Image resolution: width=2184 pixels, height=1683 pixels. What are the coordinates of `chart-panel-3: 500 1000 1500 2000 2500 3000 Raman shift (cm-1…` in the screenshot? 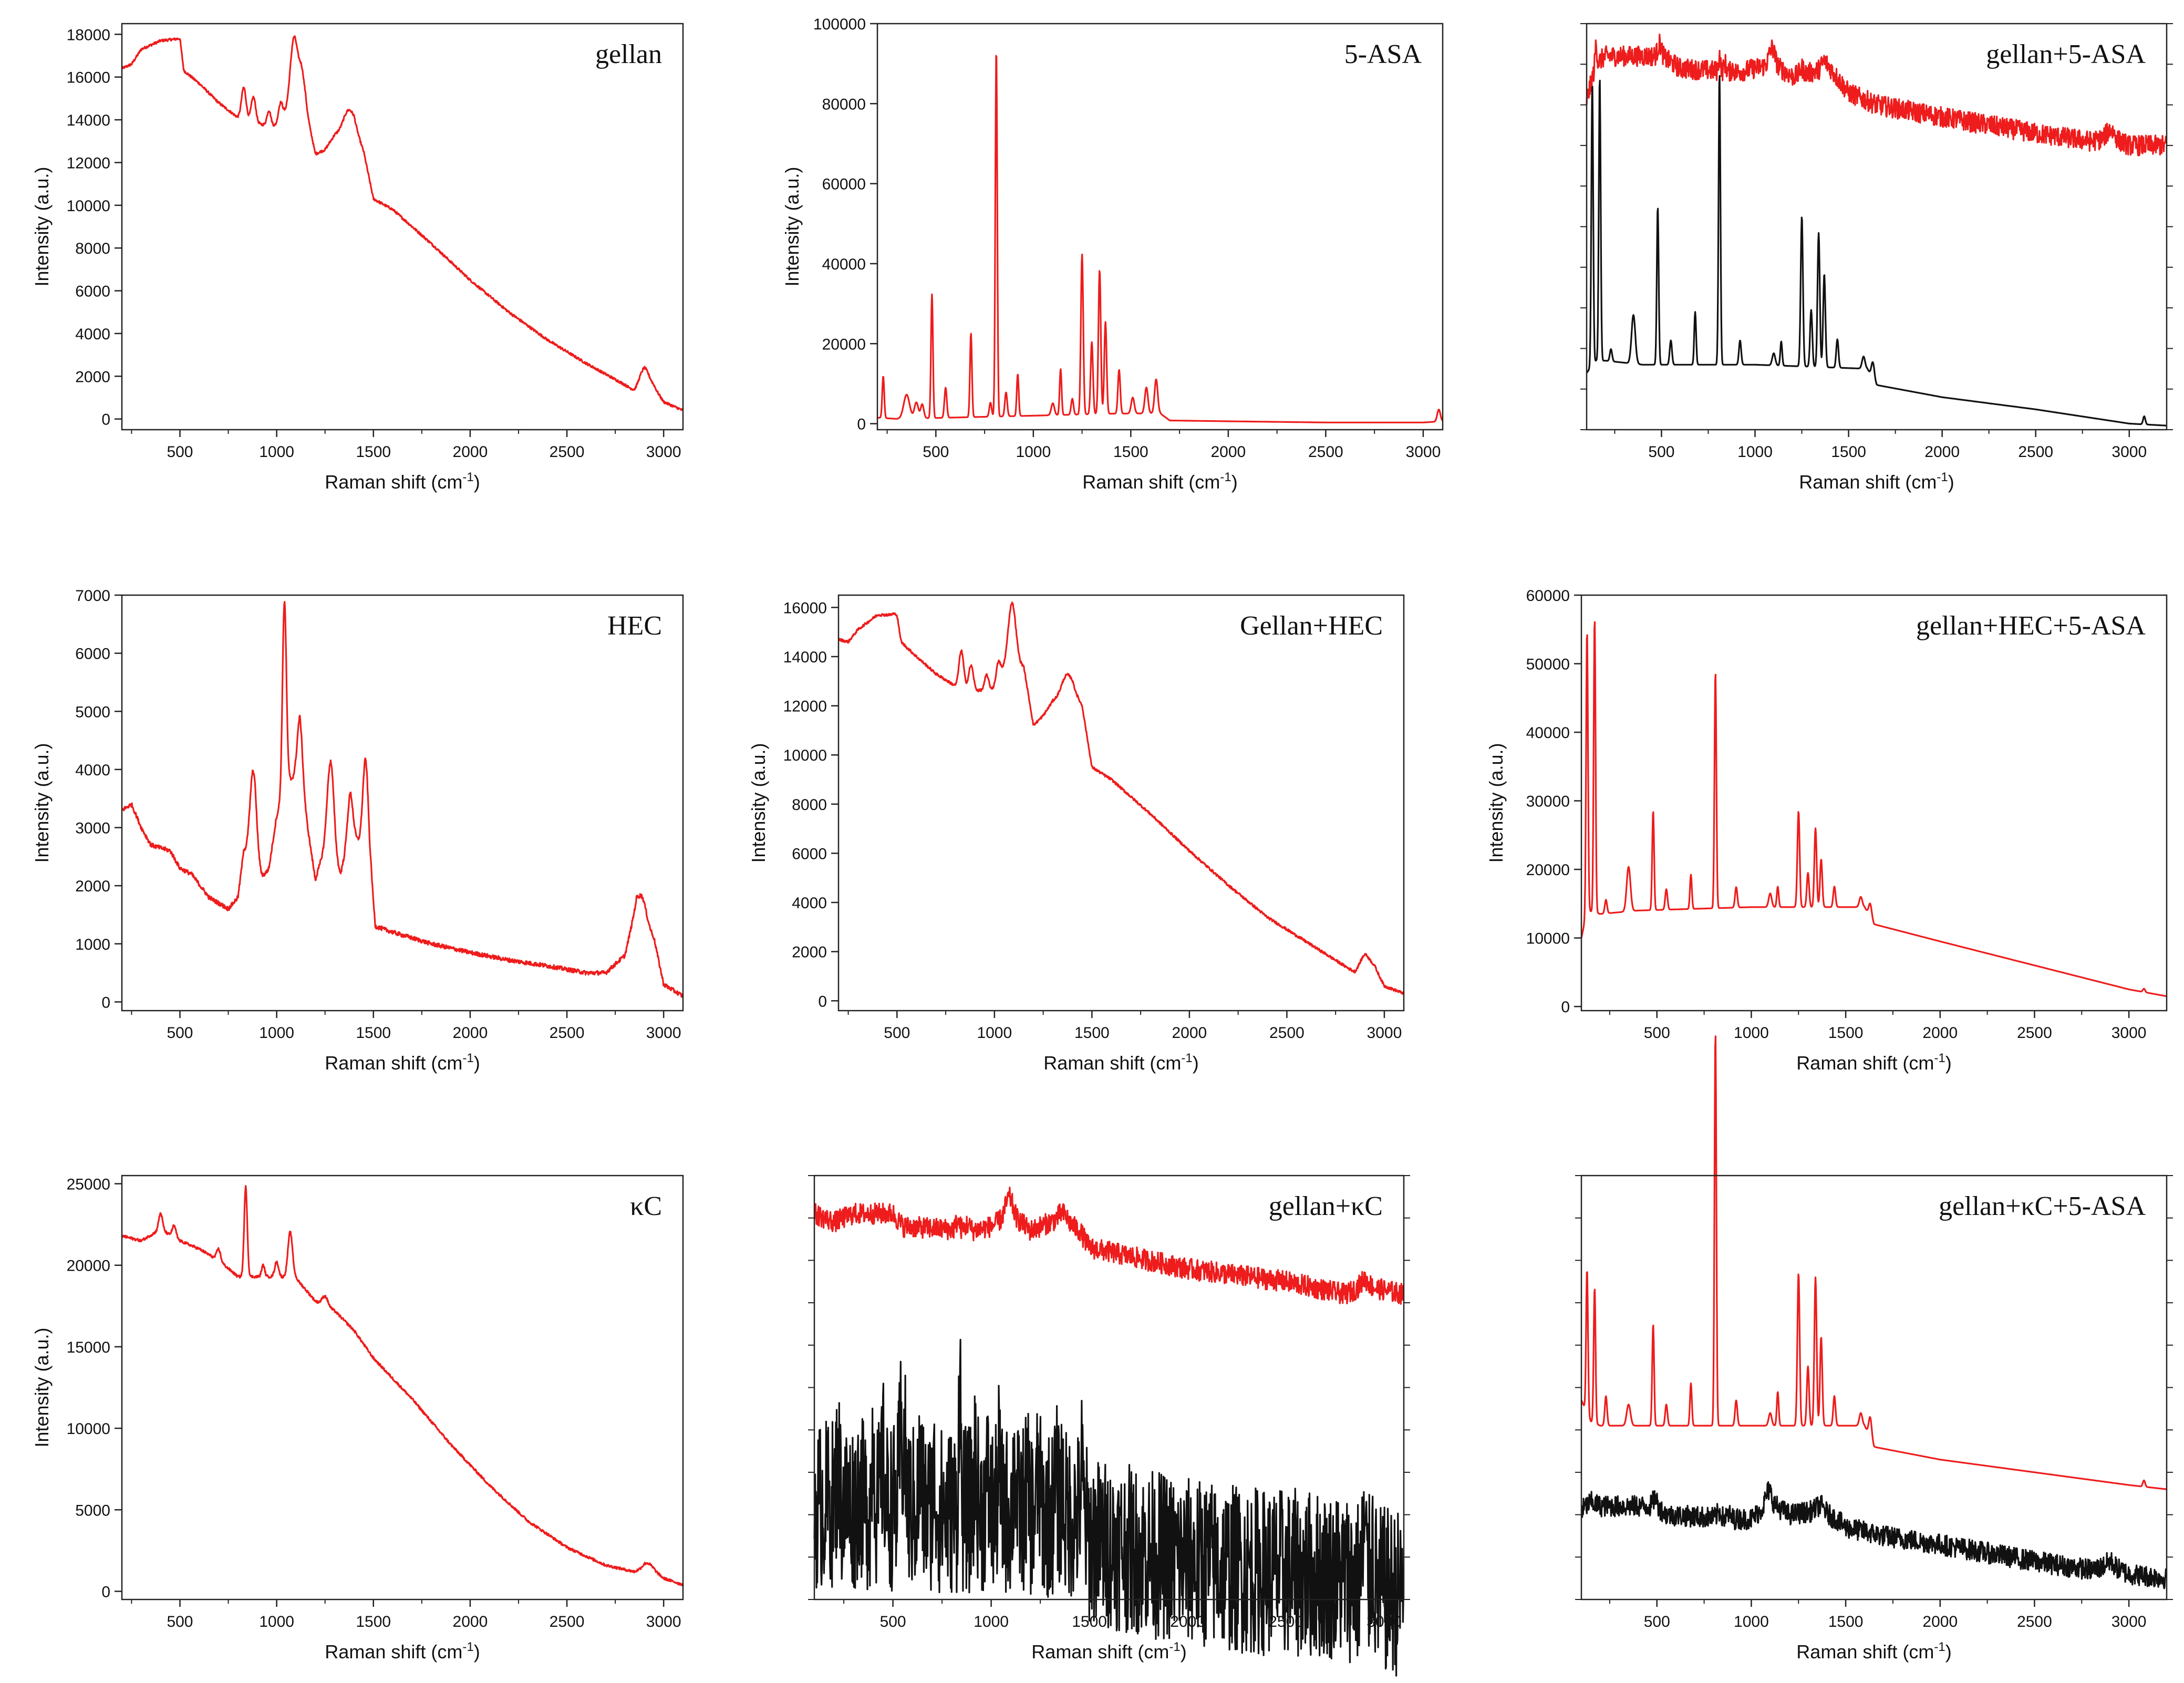 It's located at (1876, 258).